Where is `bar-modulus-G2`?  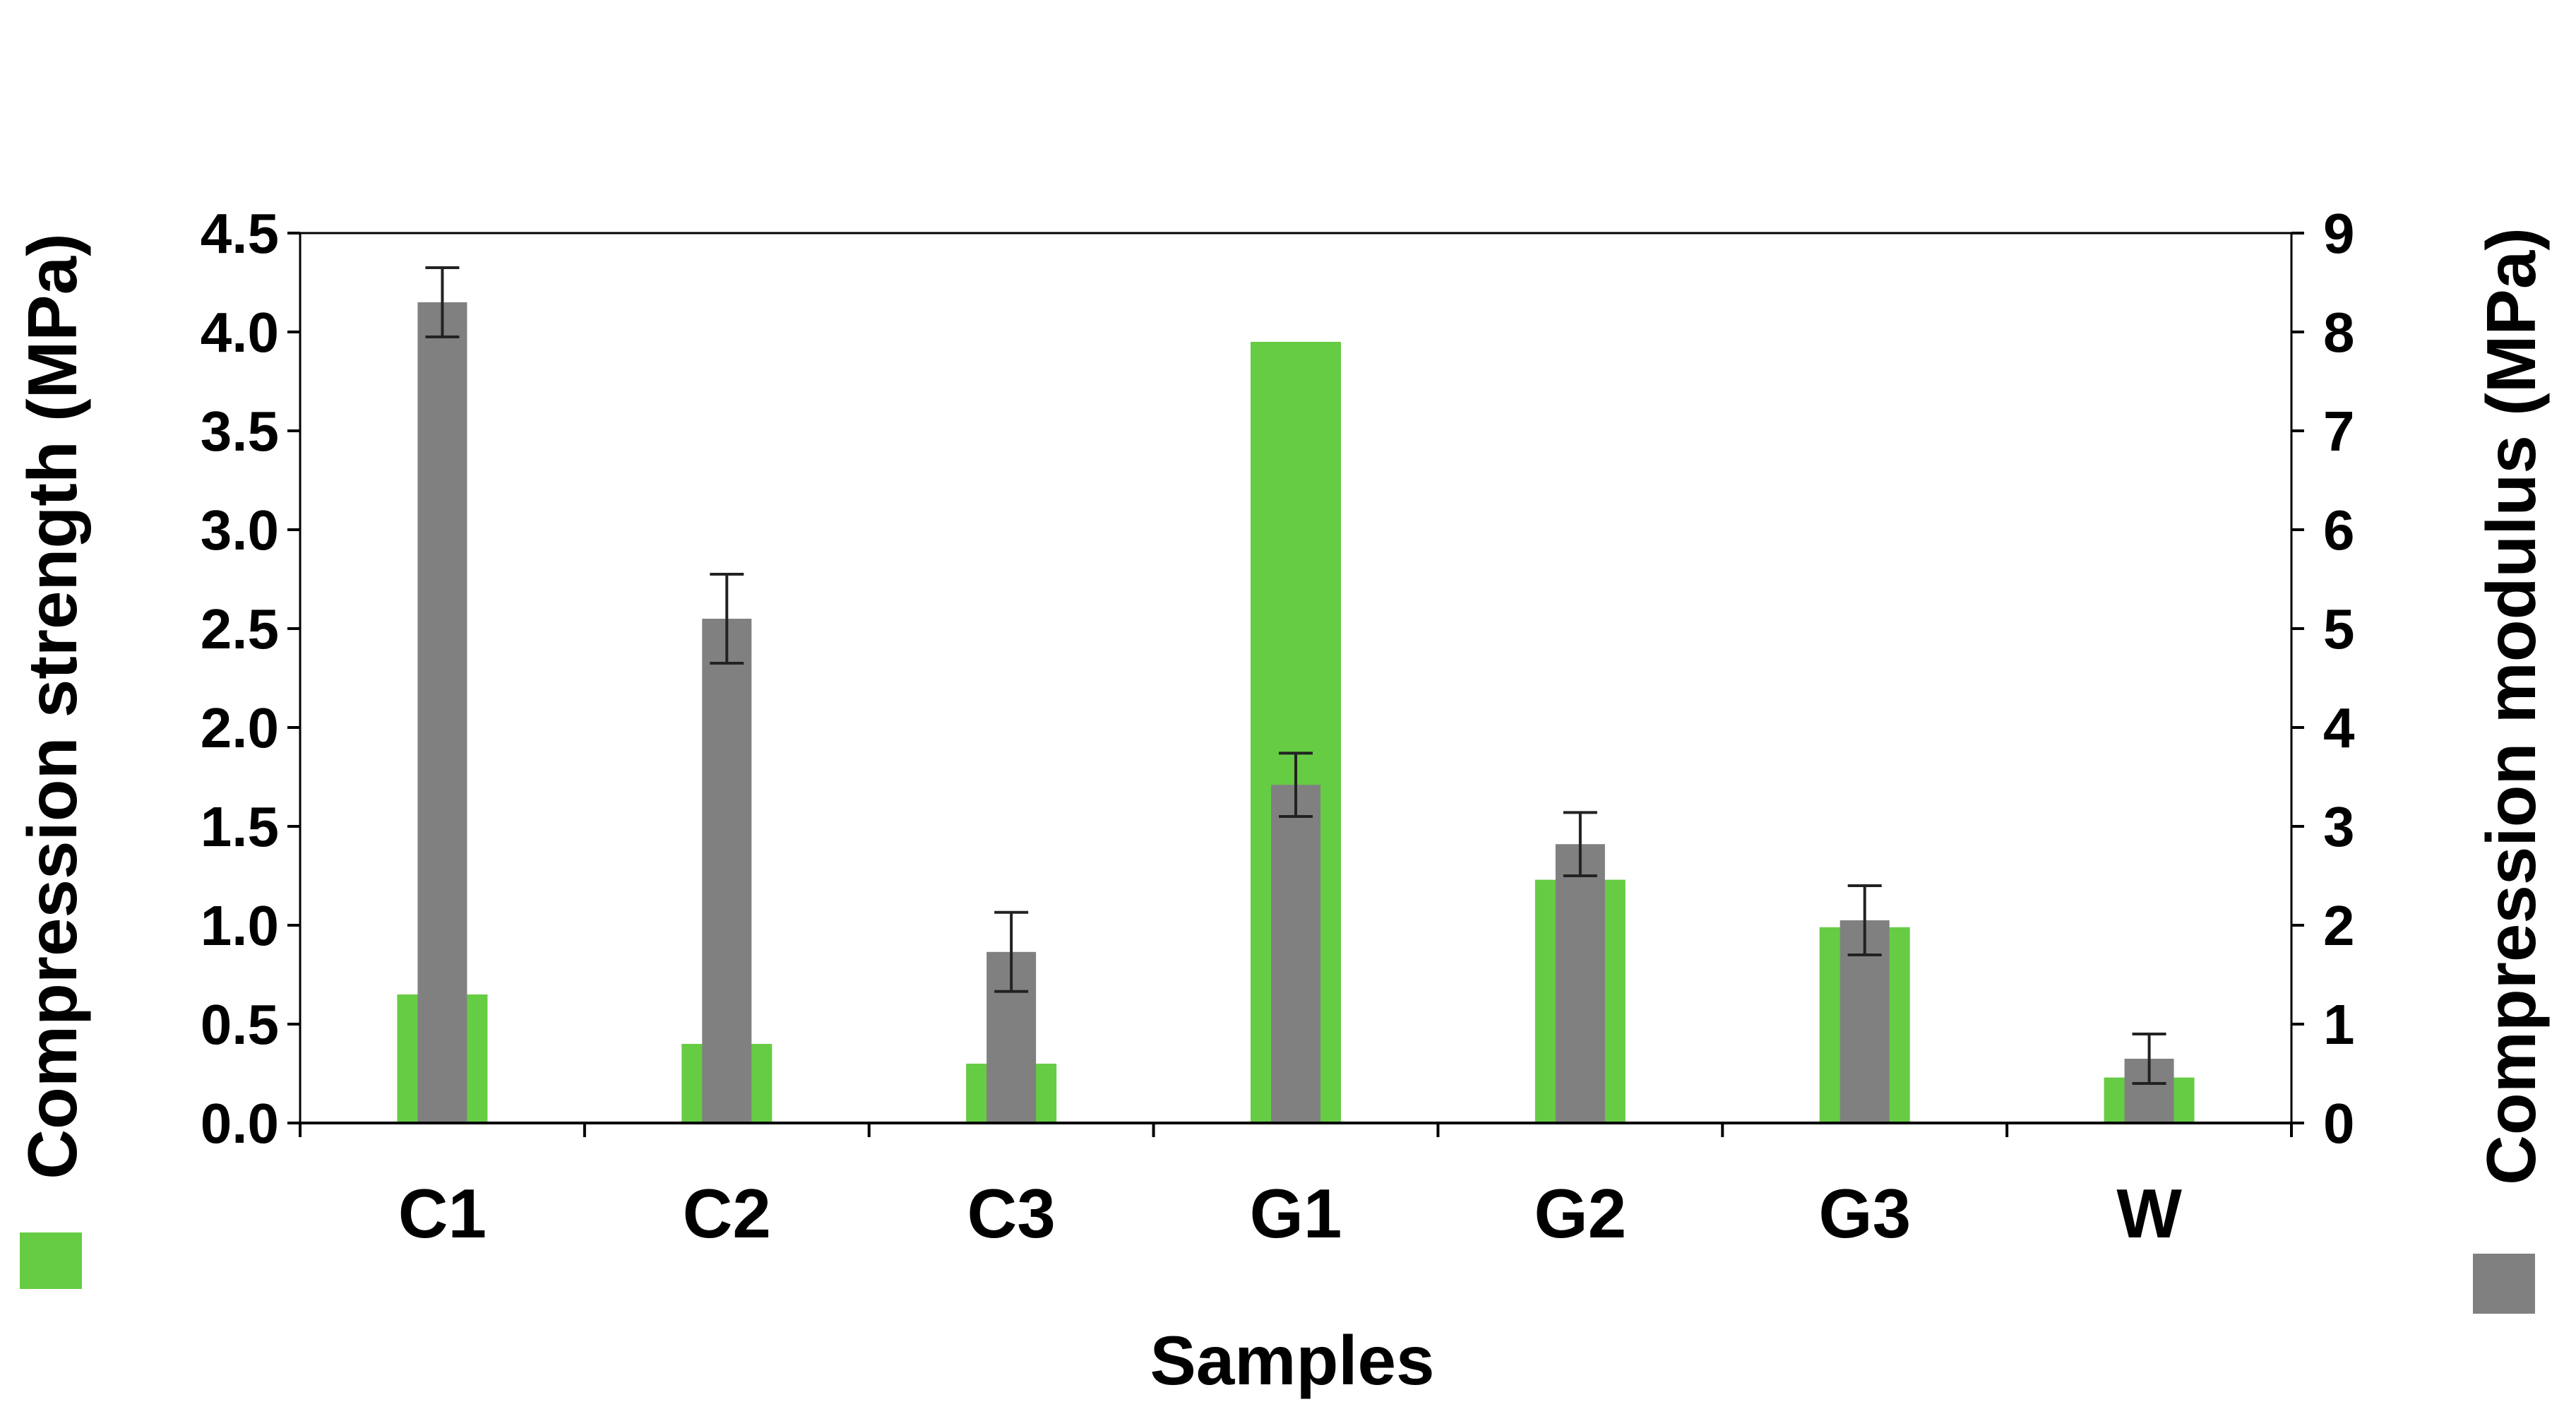 bar-modulus-G2 is located at coordinates (1580, 983).